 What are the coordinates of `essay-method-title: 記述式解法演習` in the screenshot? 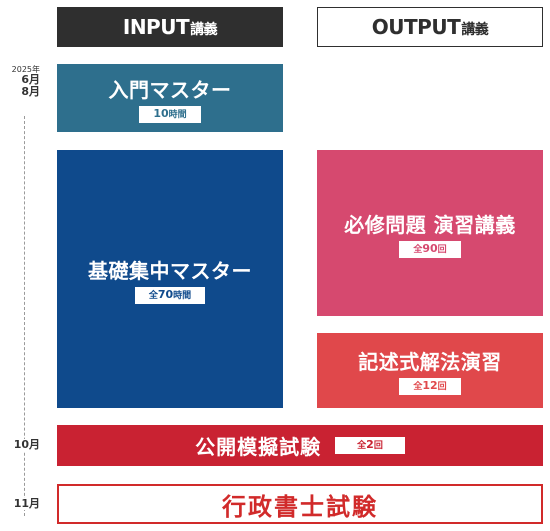 It's located at (430, 362).